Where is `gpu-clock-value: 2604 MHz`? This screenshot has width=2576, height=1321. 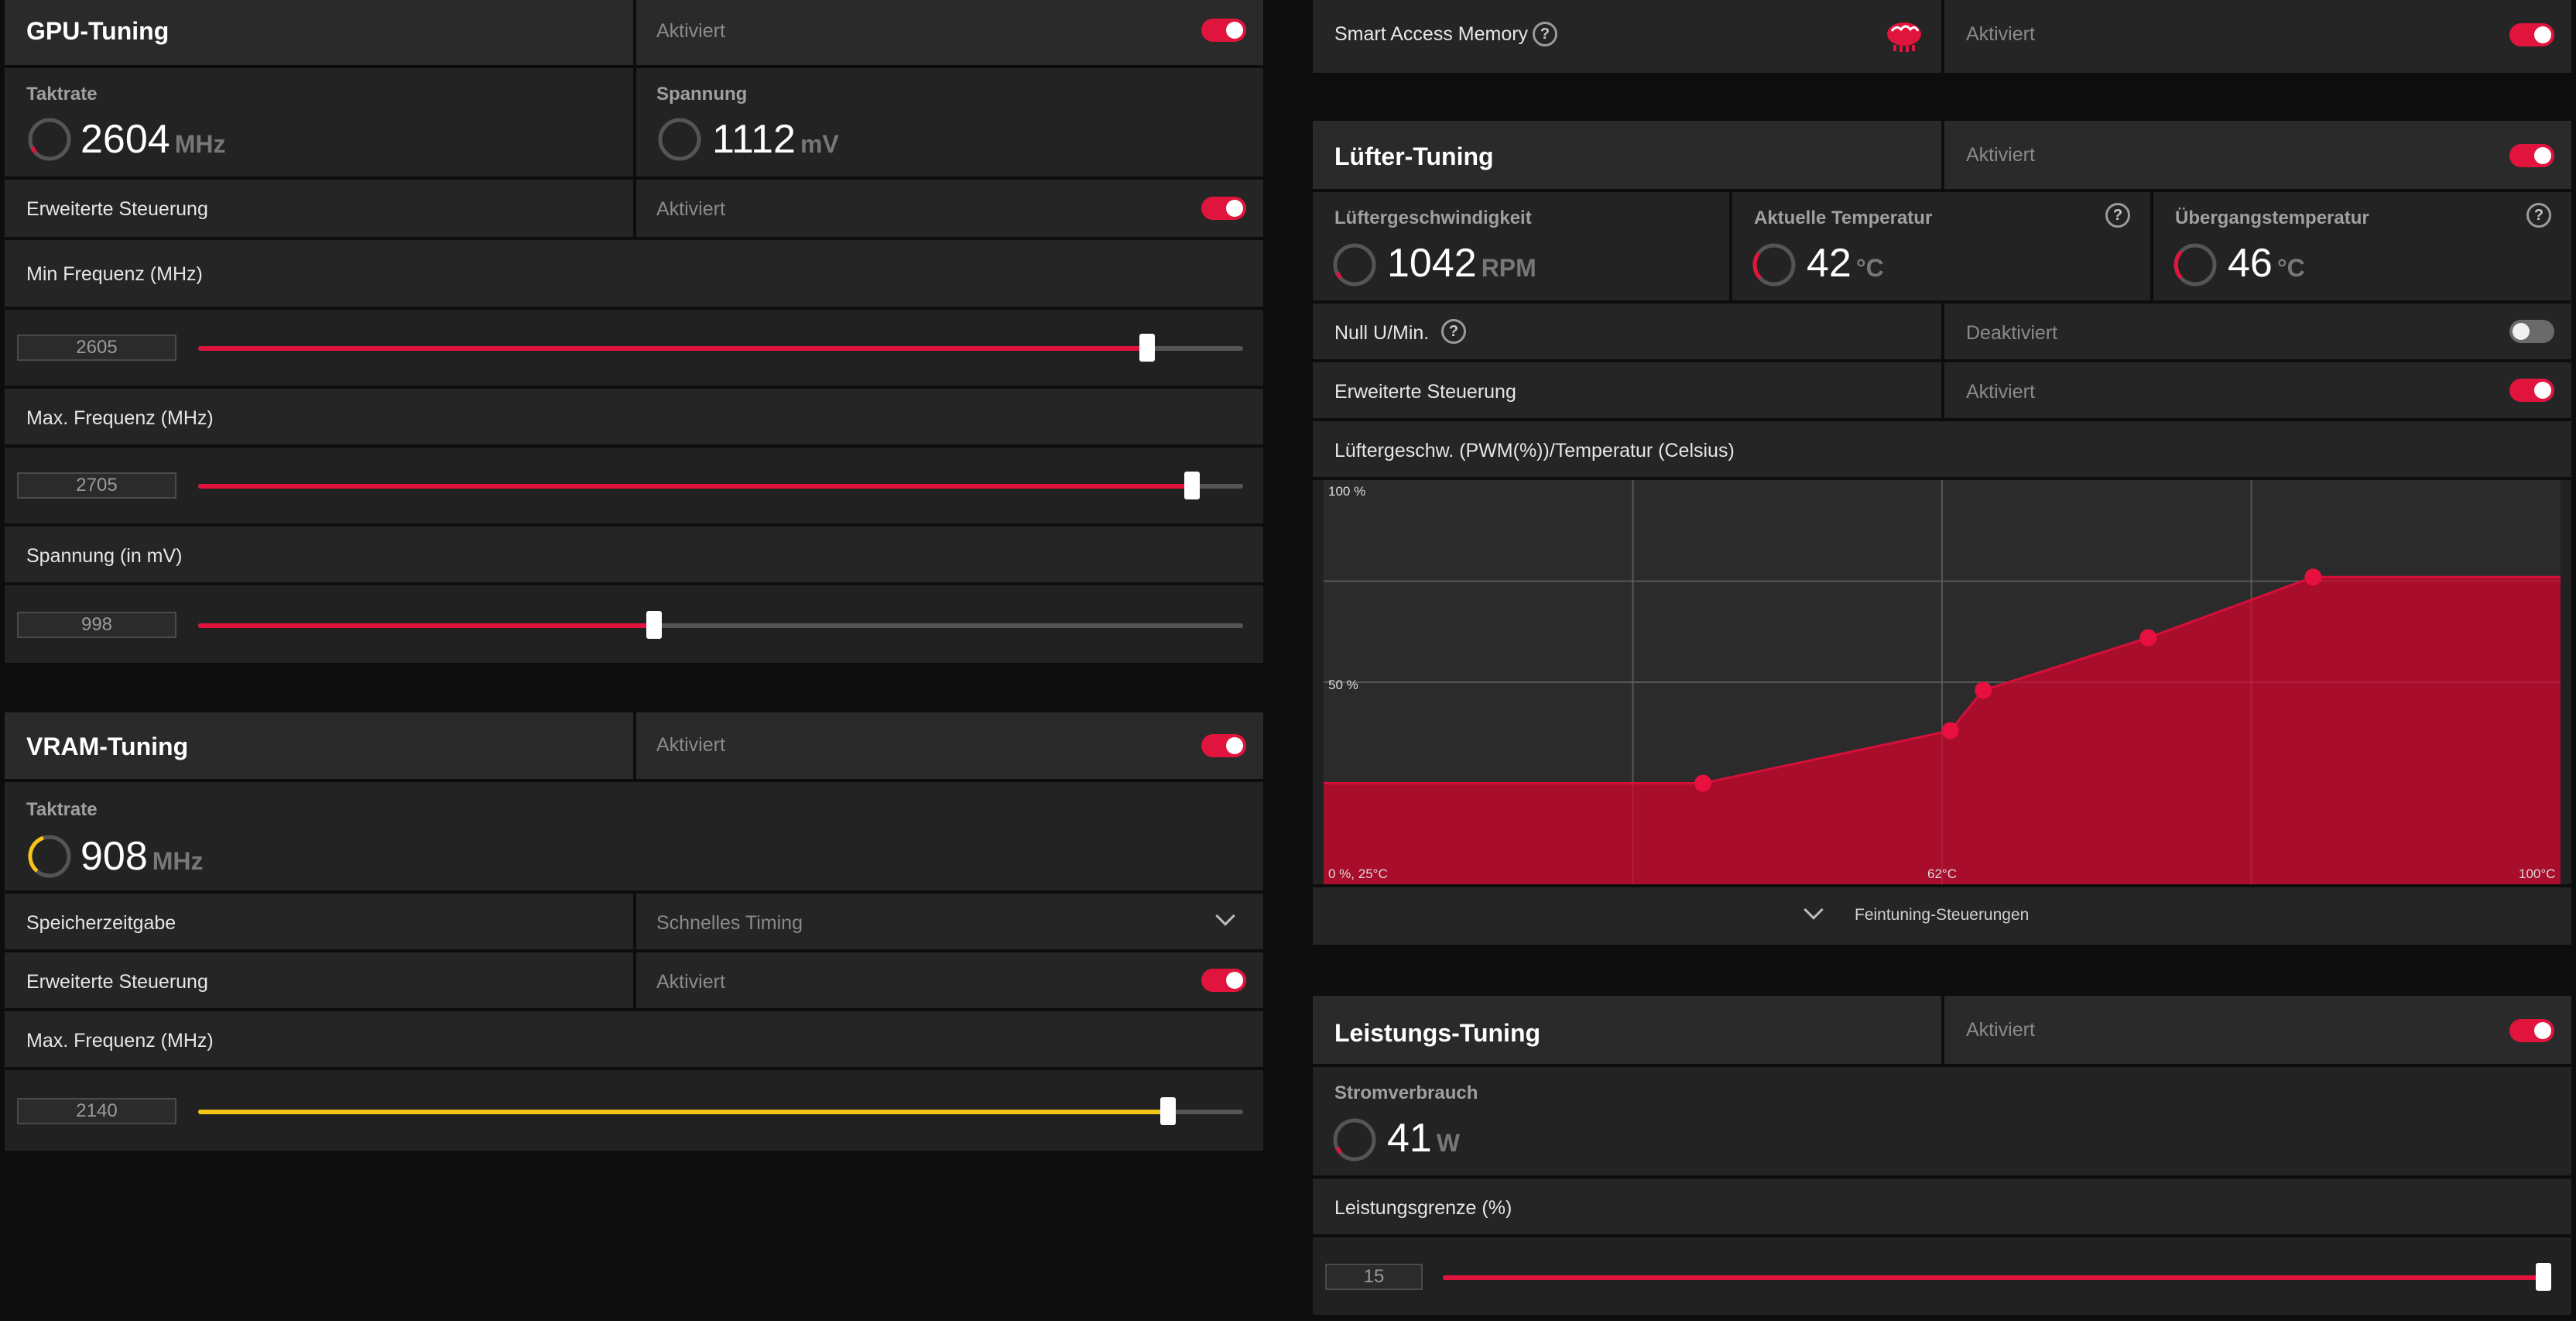
gpu-clock-value: 2604 MHz is located at coordinates (153, 139).